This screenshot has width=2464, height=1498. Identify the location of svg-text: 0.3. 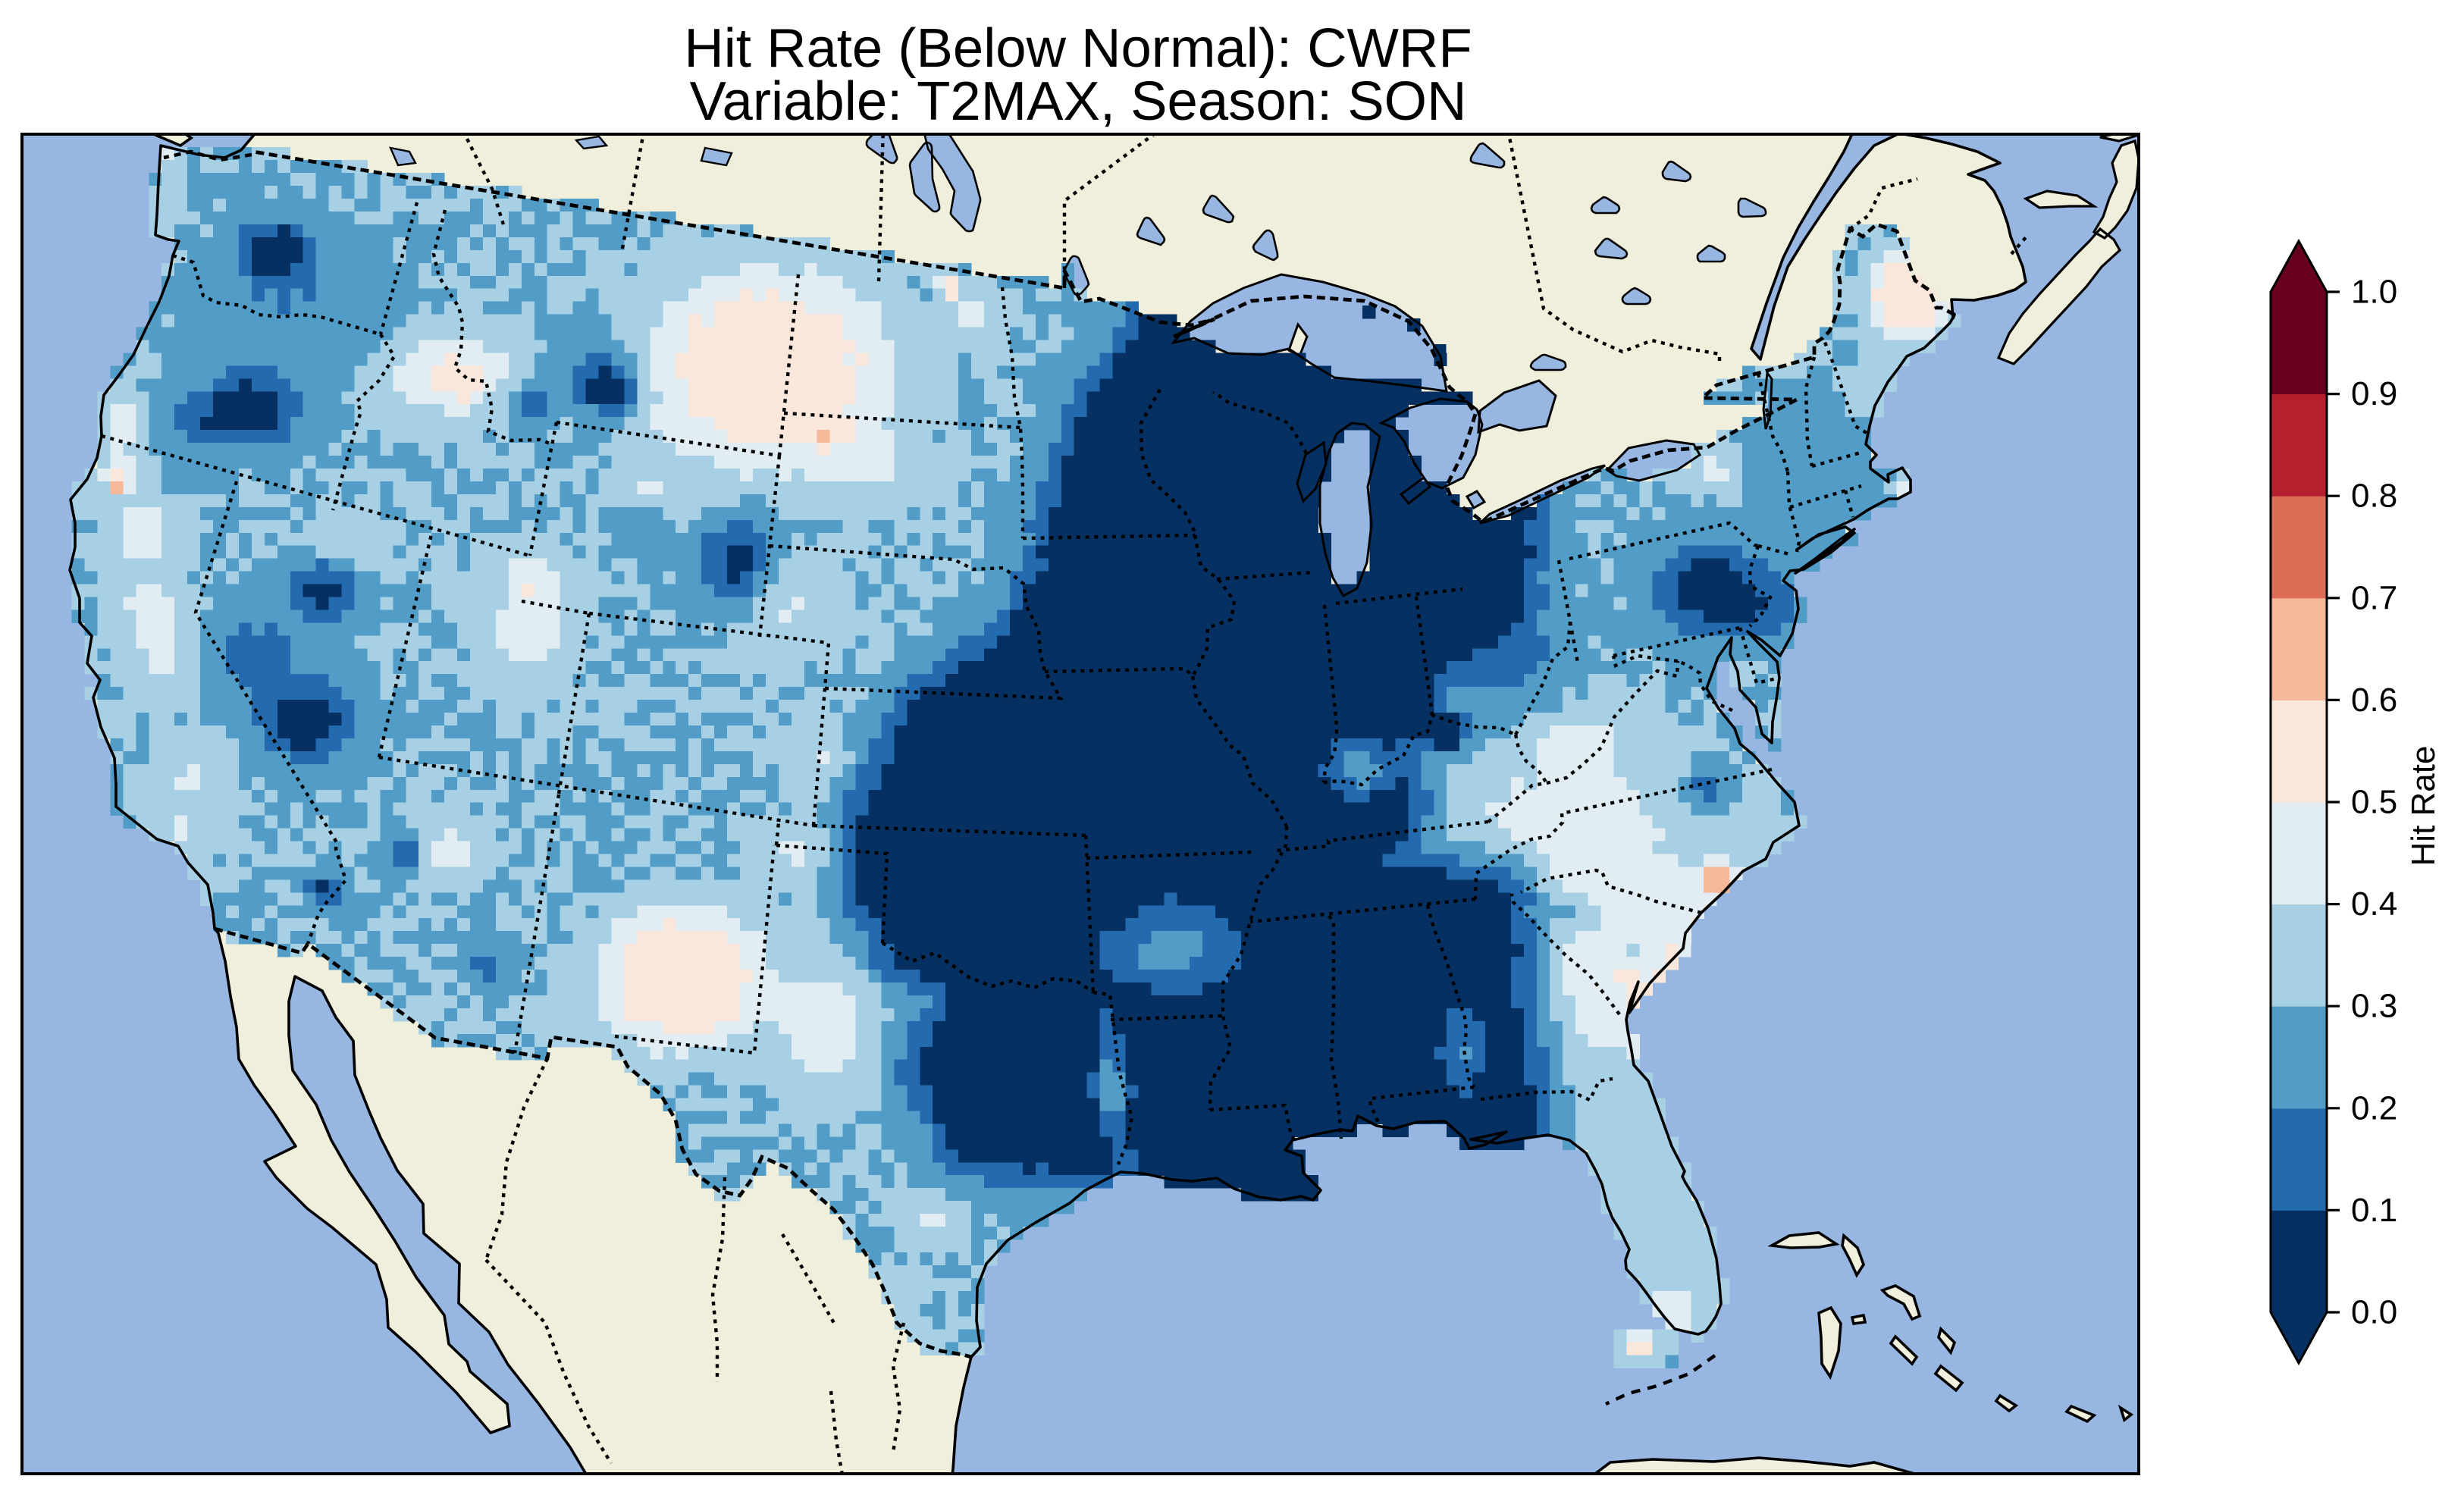
(2374, 1006).